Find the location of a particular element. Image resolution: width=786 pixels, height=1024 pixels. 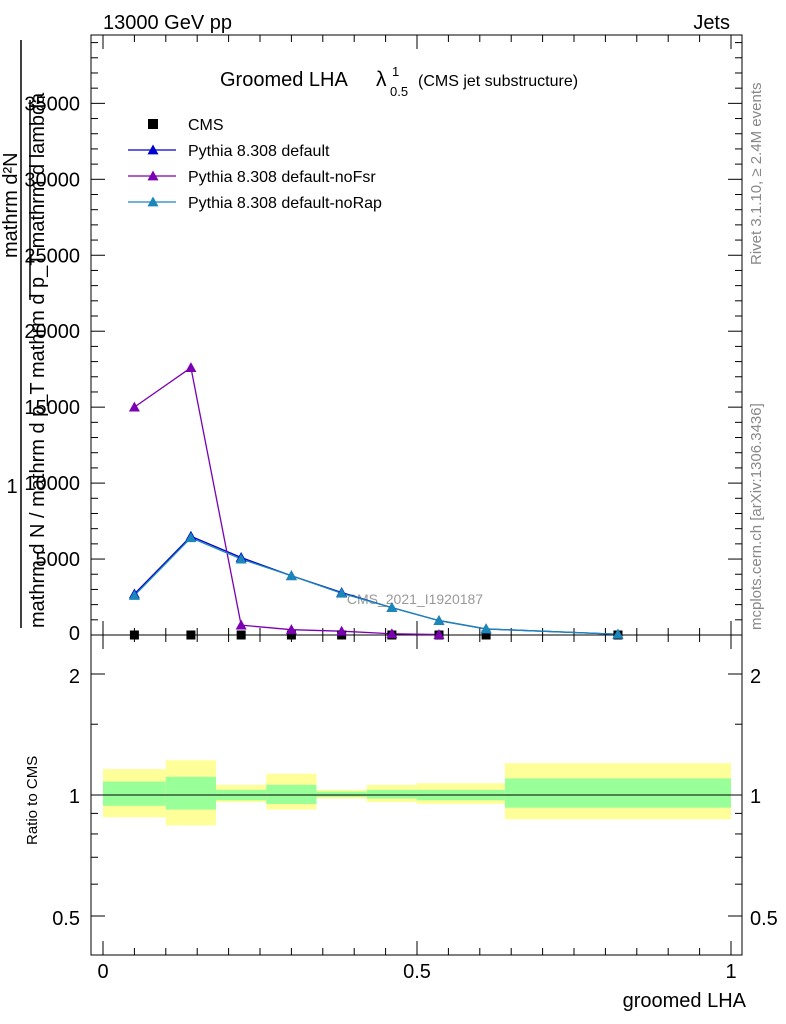

ratio-ytick-label-left-2: 2 is located at coordinates (74, 677).